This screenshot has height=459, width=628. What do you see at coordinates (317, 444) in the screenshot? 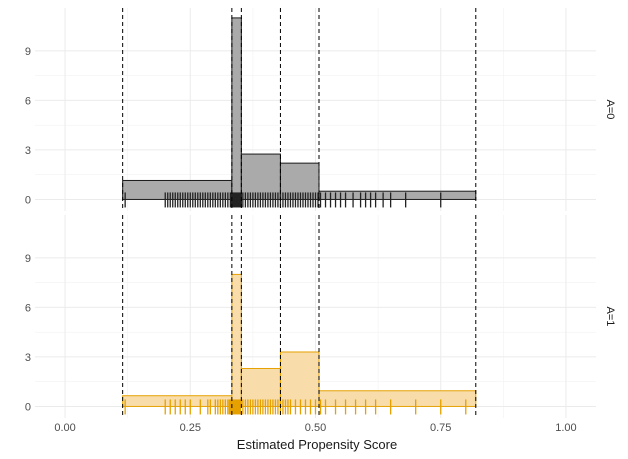
I see `x-axis-title: Estimated Propensity Score` at bounding box center [317, 444].